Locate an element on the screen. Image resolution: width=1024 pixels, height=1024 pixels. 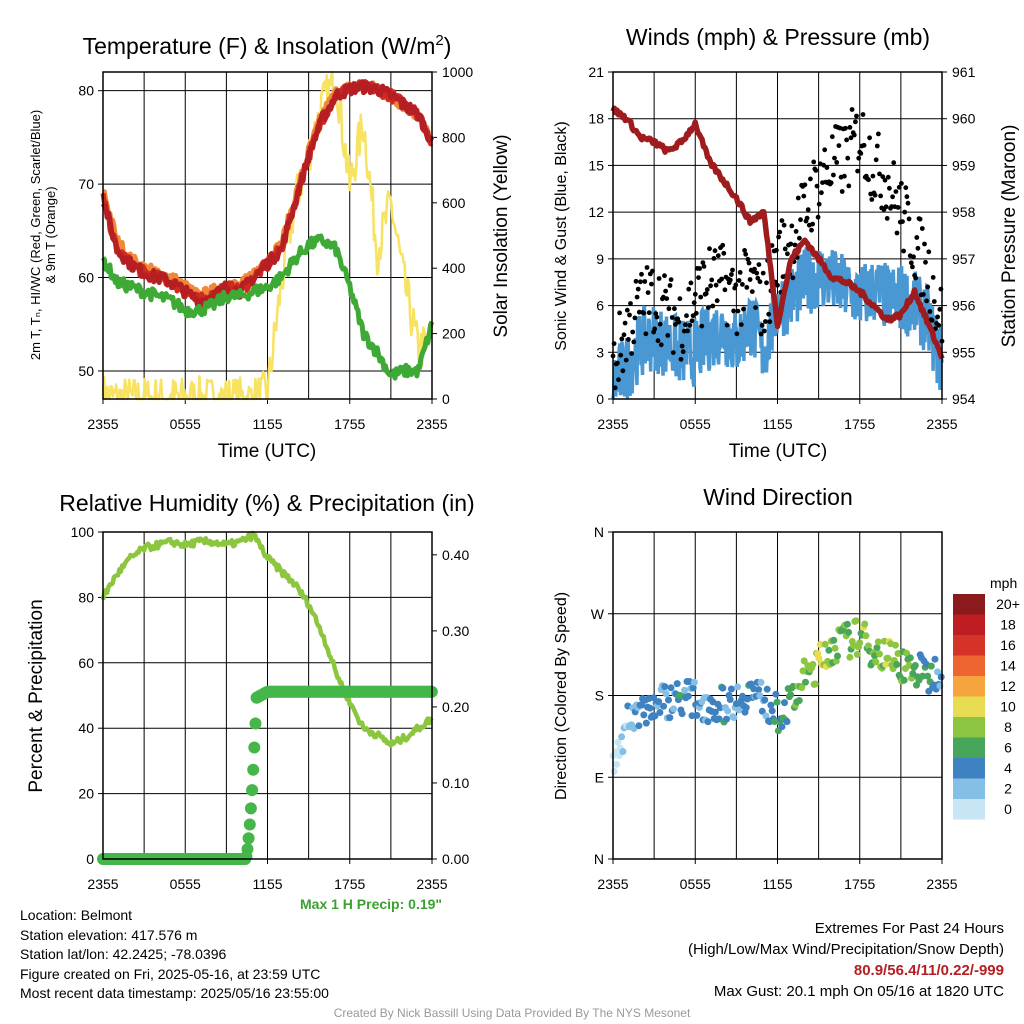
y-tick-label: E is located at coordinates (599, 777).